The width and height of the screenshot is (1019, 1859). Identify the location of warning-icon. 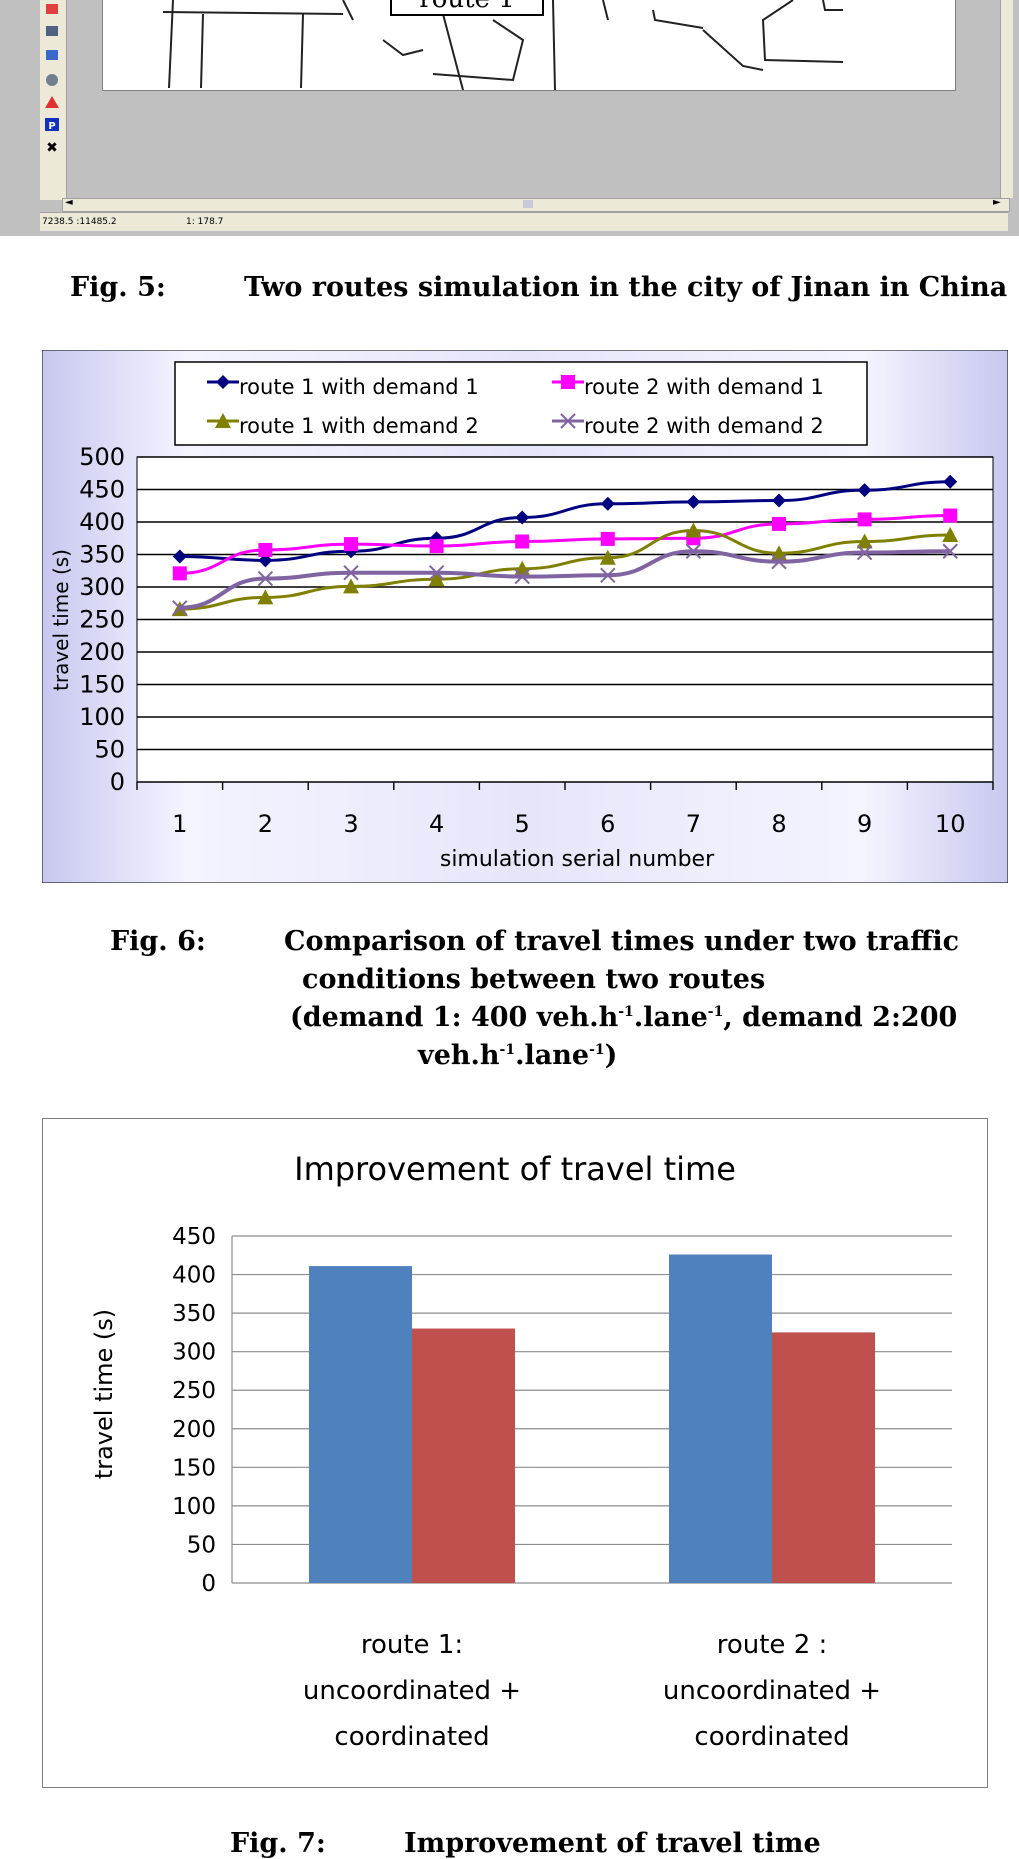
(52, 102).